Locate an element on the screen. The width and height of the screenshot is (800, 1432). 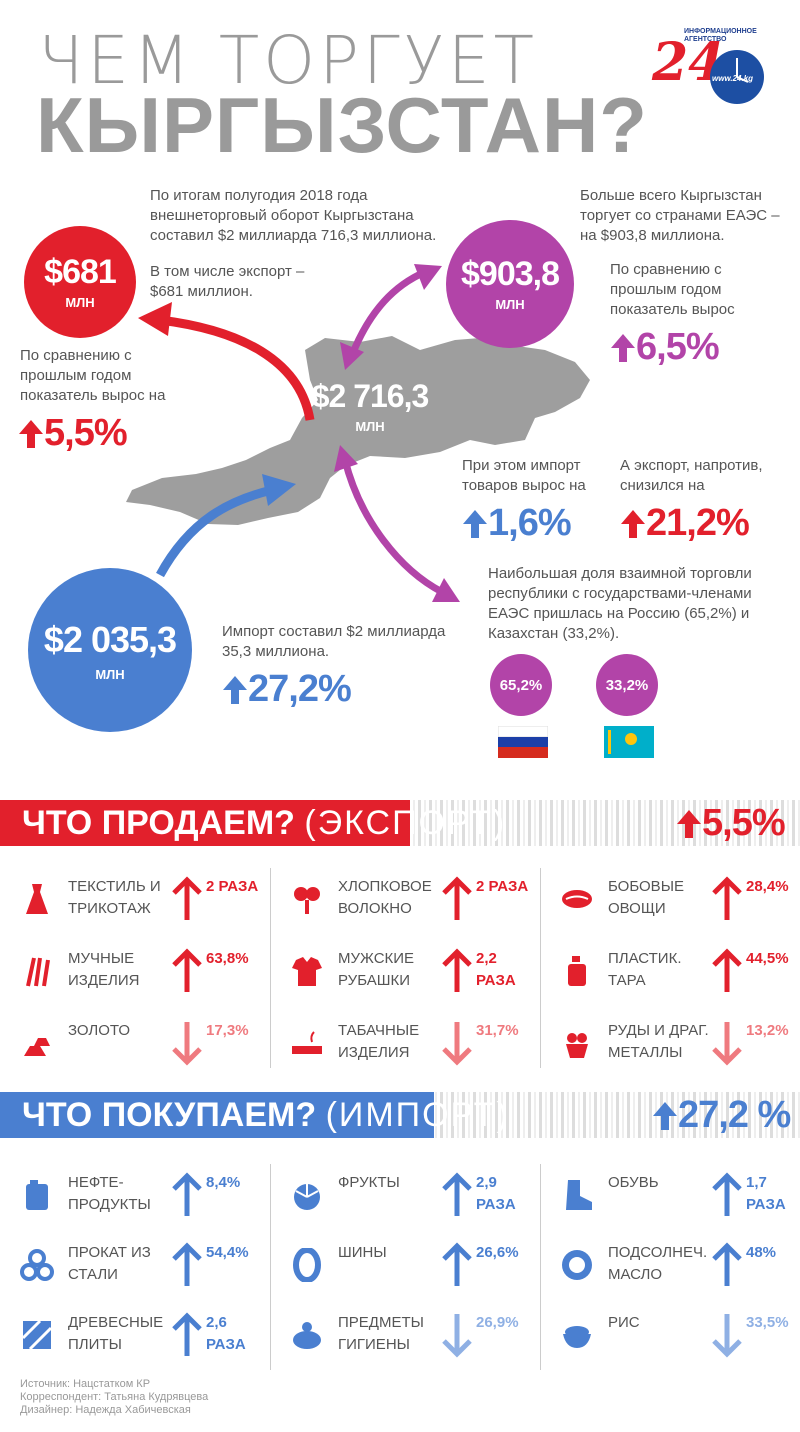
eaes-unit: МЛН is located at coordinates (510, 304).